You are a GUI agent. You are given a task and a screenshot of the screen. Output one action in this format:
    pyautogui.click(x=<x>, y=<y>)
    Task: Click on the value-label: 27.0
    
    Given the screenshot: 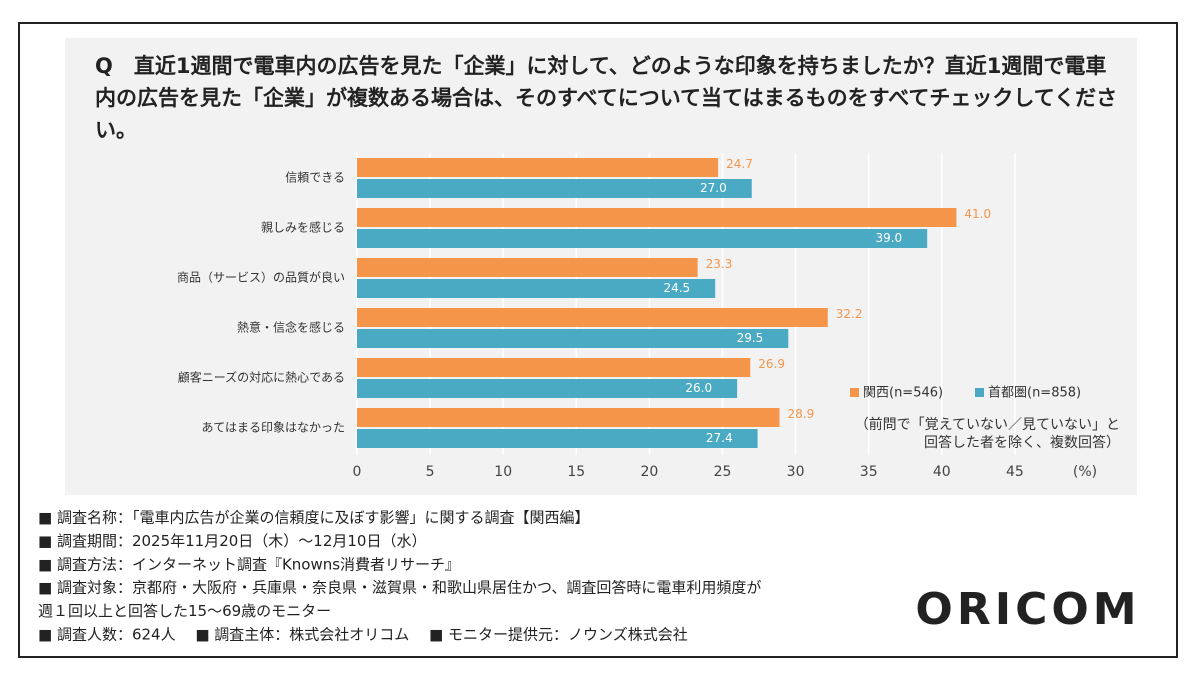 What is the action you would take?
    pyautogui.click(x=713, y=188)
    